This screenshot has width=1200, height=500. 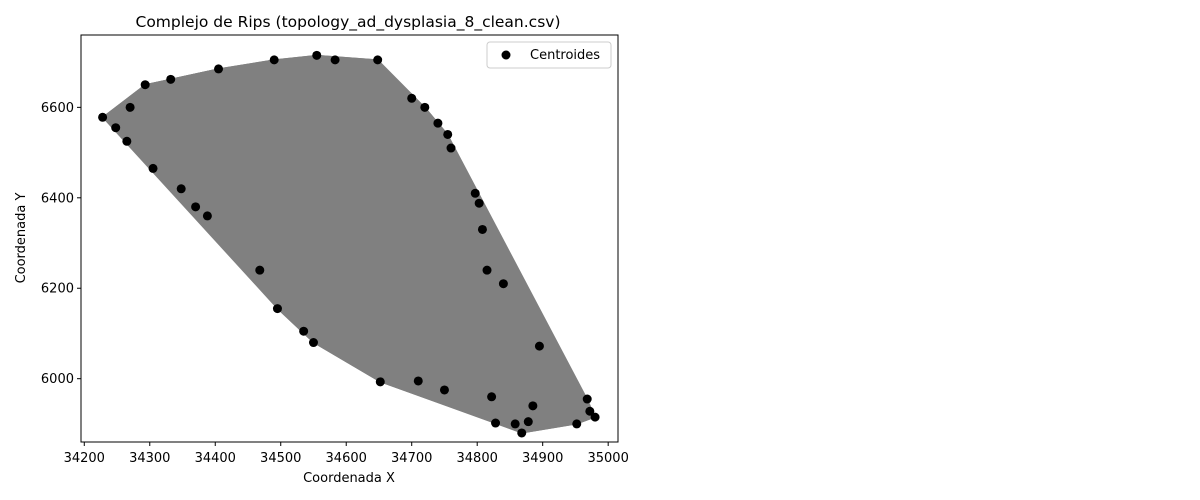 What do you see at coordinates (607, 458) in the screenshot?
I see `x-tick-label: 35000` at bounding box center [607, 458].